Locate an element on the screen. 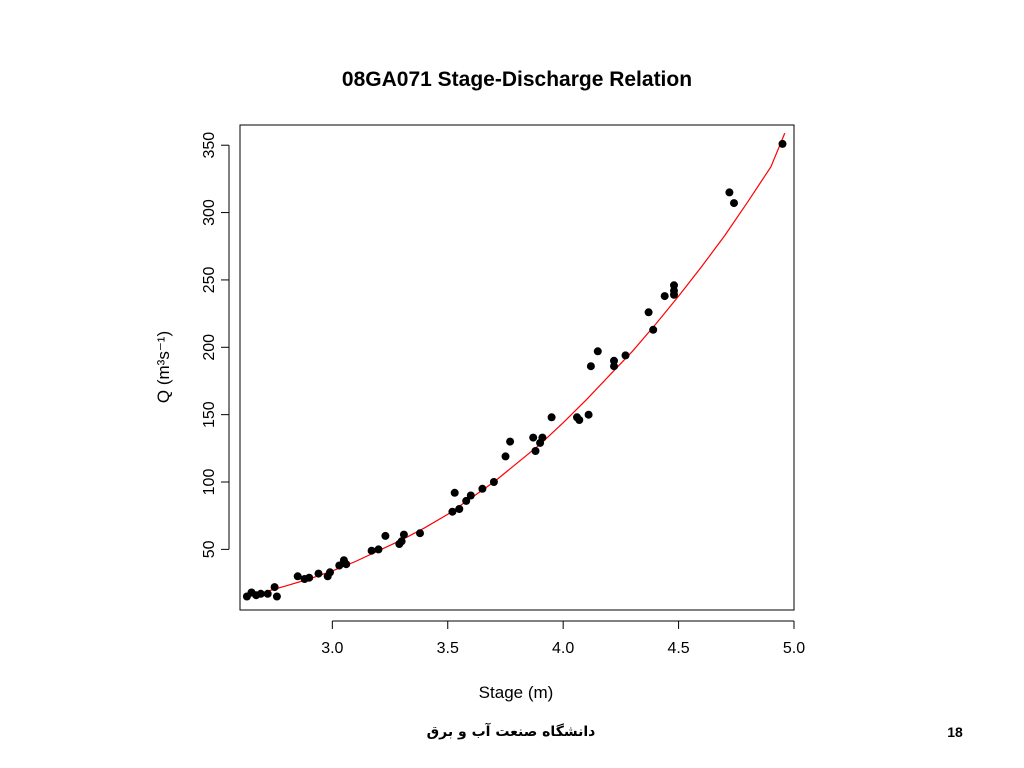 Image resolution: width=1024 pixels, height=768 pixels. x-tick-label: 5.0 is located at coordinates (794, 648).